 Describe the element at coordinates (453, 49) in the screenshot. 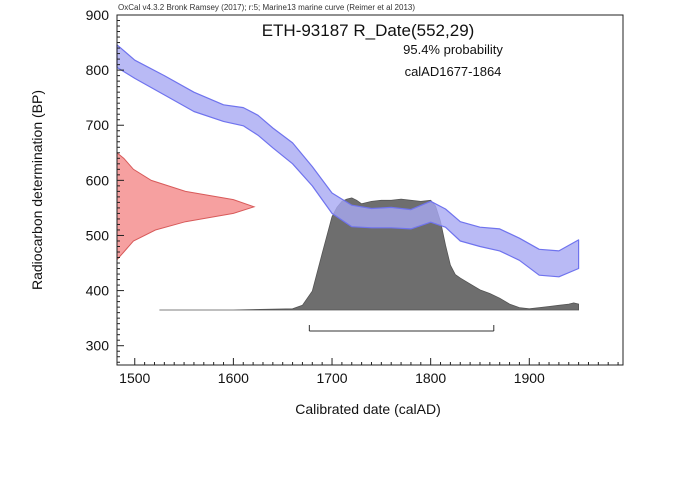

I see `probability-text: 95.4% probability` at that location.